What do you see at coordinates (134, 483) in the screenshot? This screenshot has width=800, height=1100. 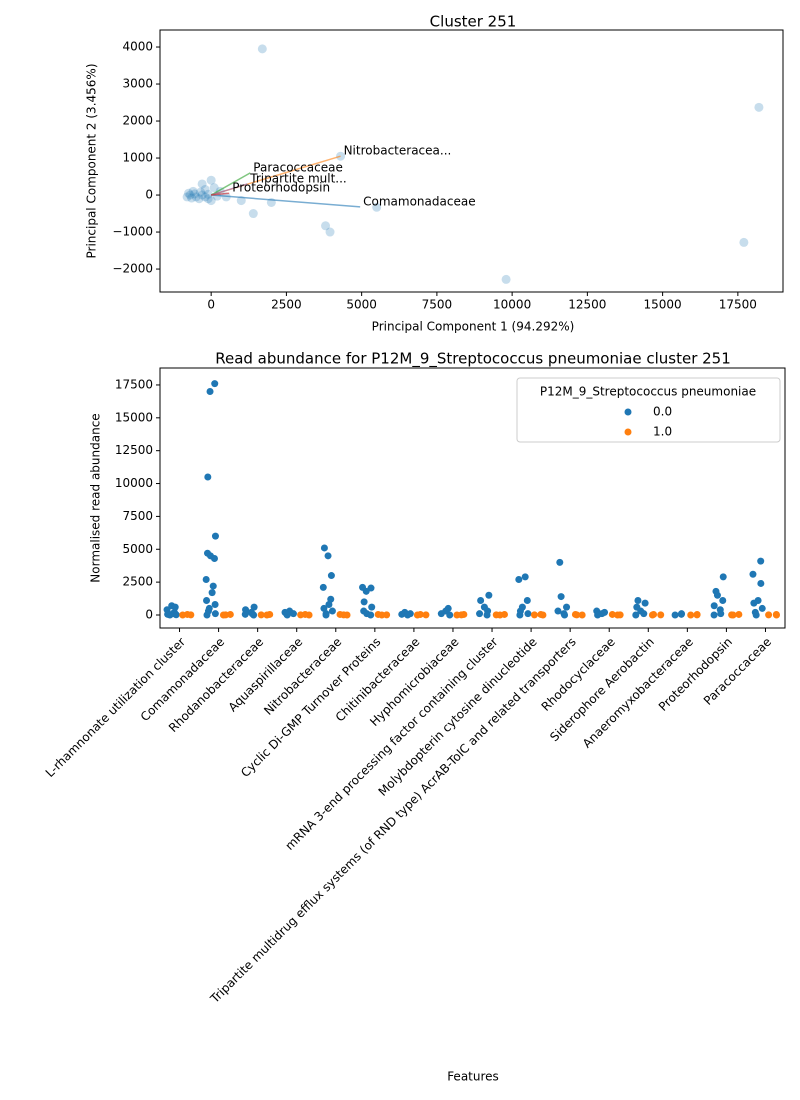 I see `y-tick-label: 10000` at bounding box center [134, 483].